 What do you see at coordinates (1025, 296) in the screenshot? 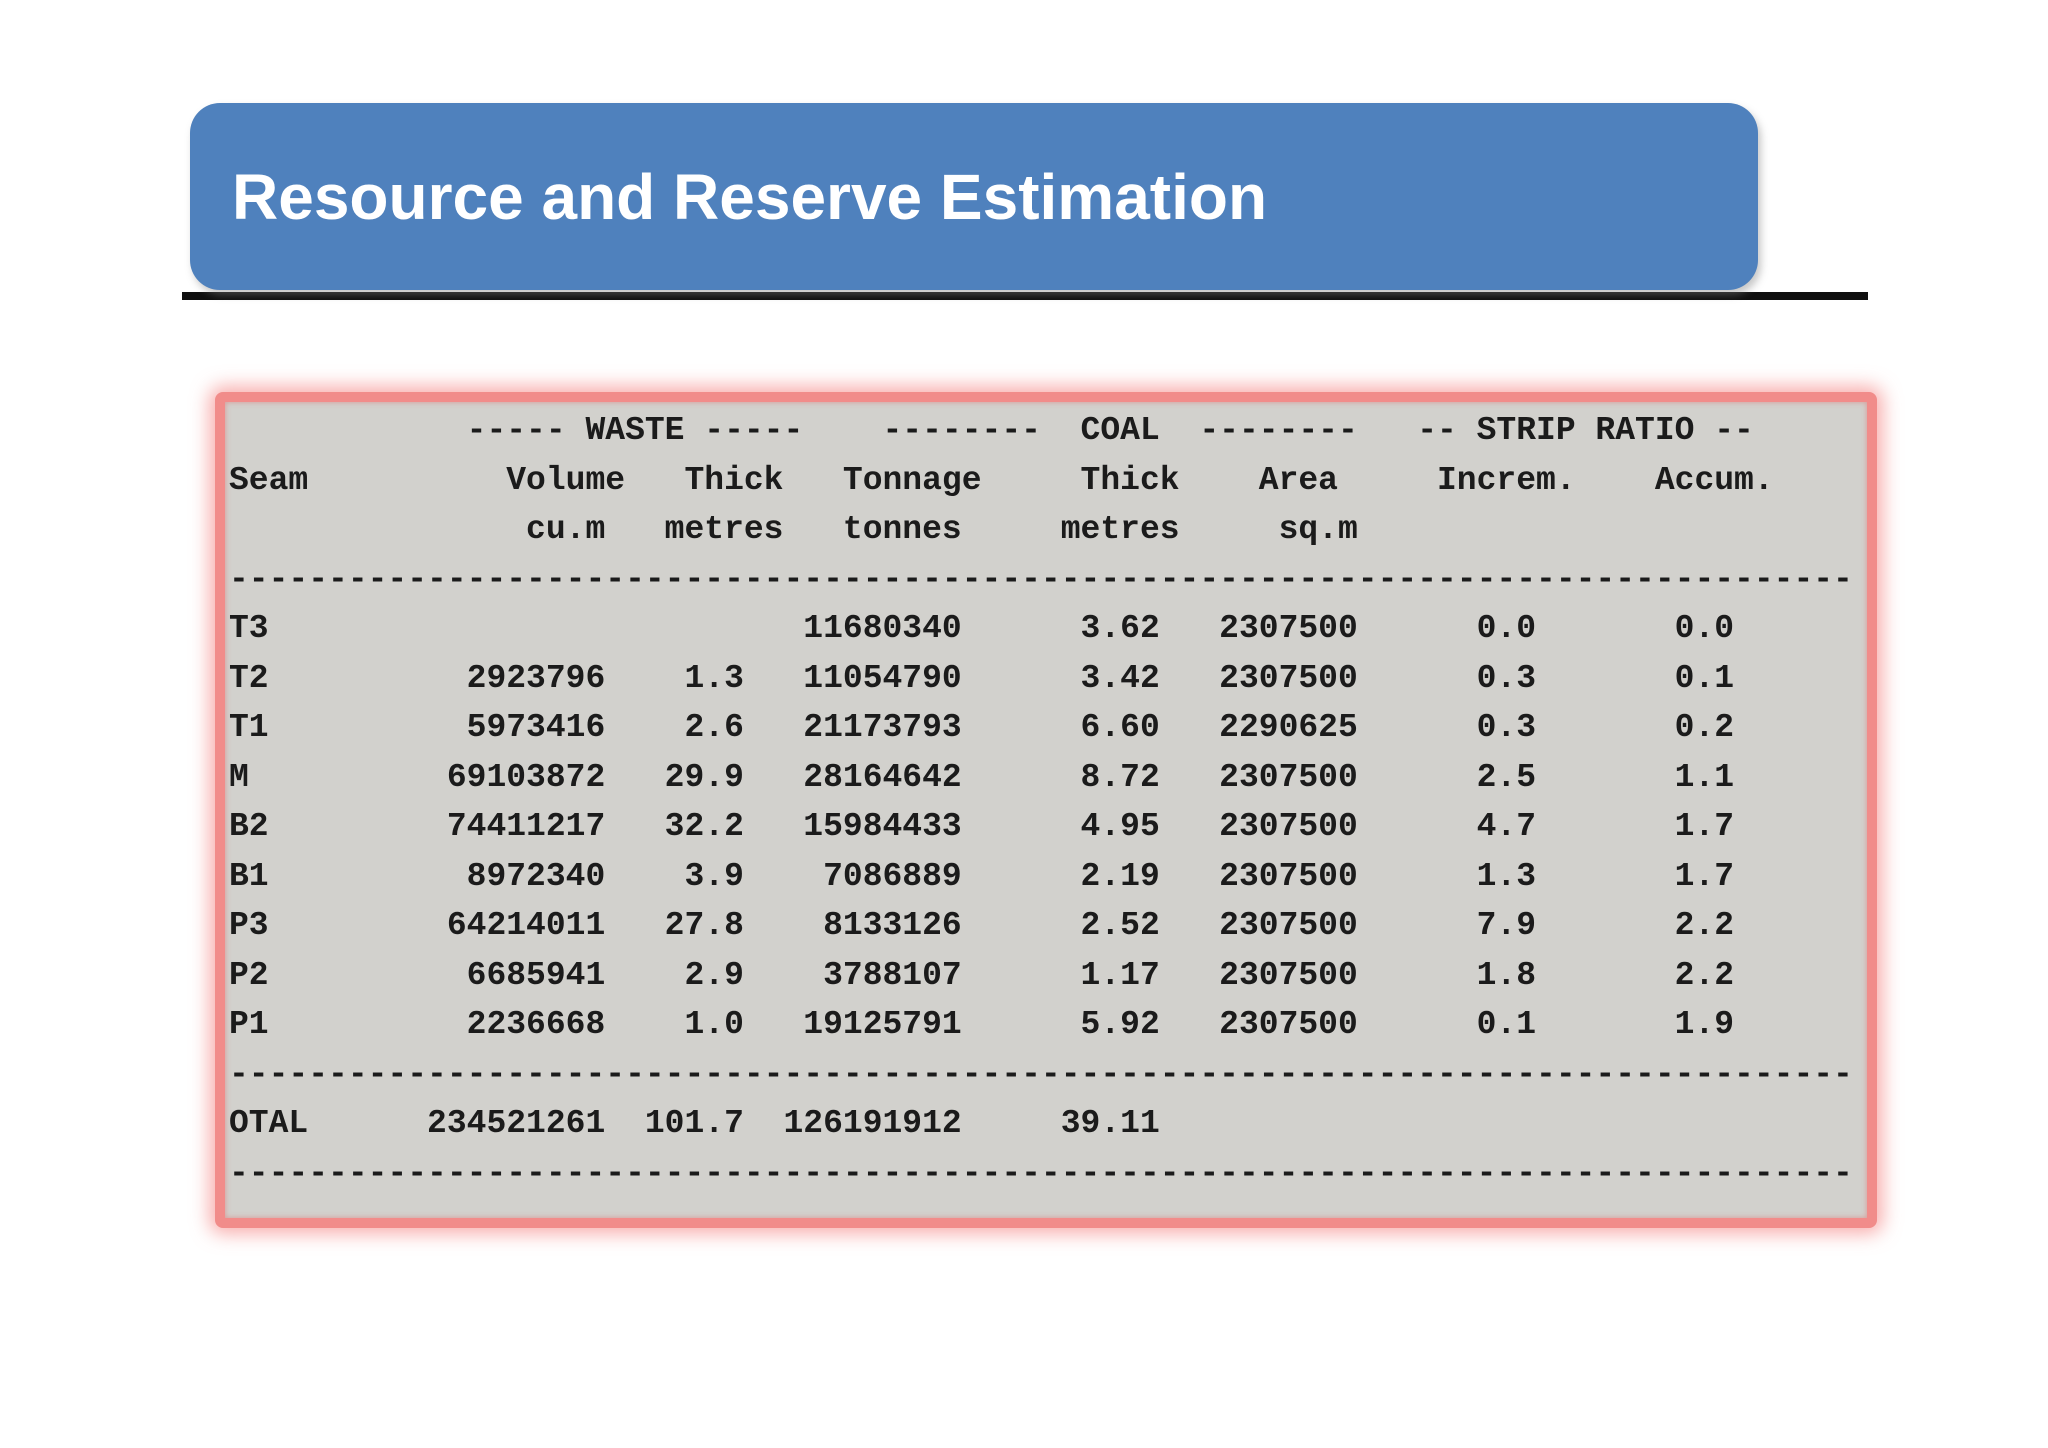
I see `title-underline` at bounding box center [1025, 296].